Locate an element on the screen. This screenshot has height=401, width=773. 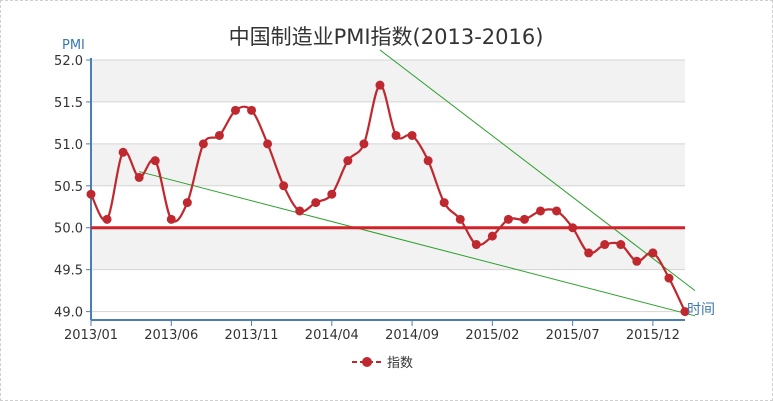
x-tick-label: 2015/07 is located at coordinates (573, 335).